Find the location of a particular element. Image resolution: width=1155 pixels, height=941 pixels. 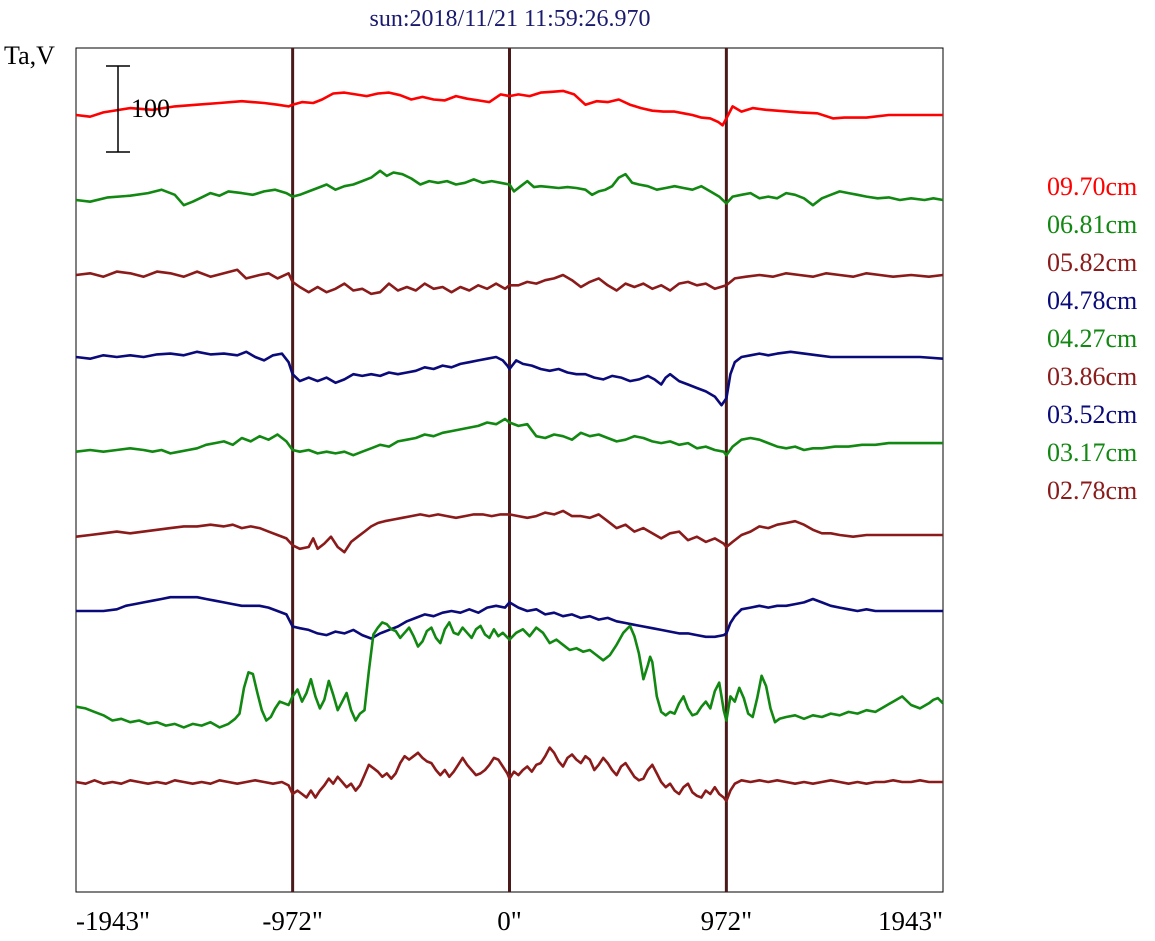

scale-bar-label: 100 is located at coordinates (150, 108).